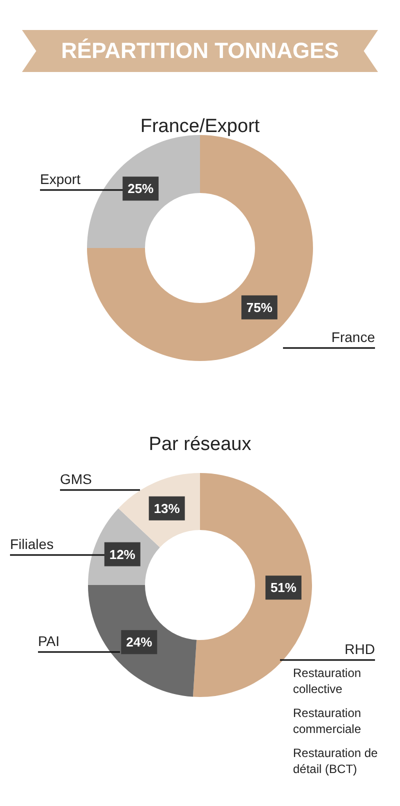 Image resolution: width=400 pixels, height=806 pixels. Describe the element at coordinates (200, 444) in the screenshot. I see `chart-title: Par réseaux` at that location.